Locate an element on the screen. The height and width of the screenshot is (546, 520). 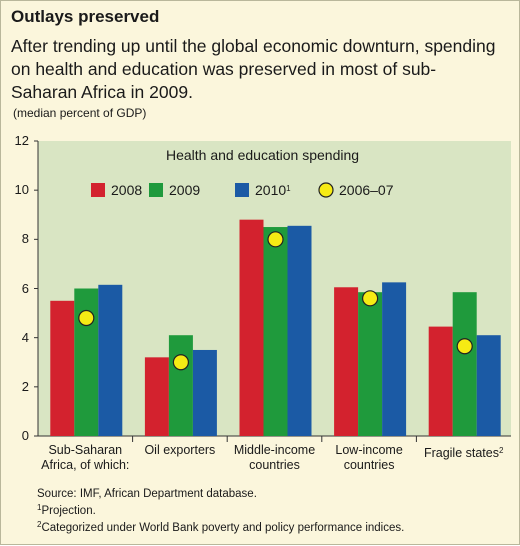
y-tick-label: 2 is located at coordinates (25, 386).